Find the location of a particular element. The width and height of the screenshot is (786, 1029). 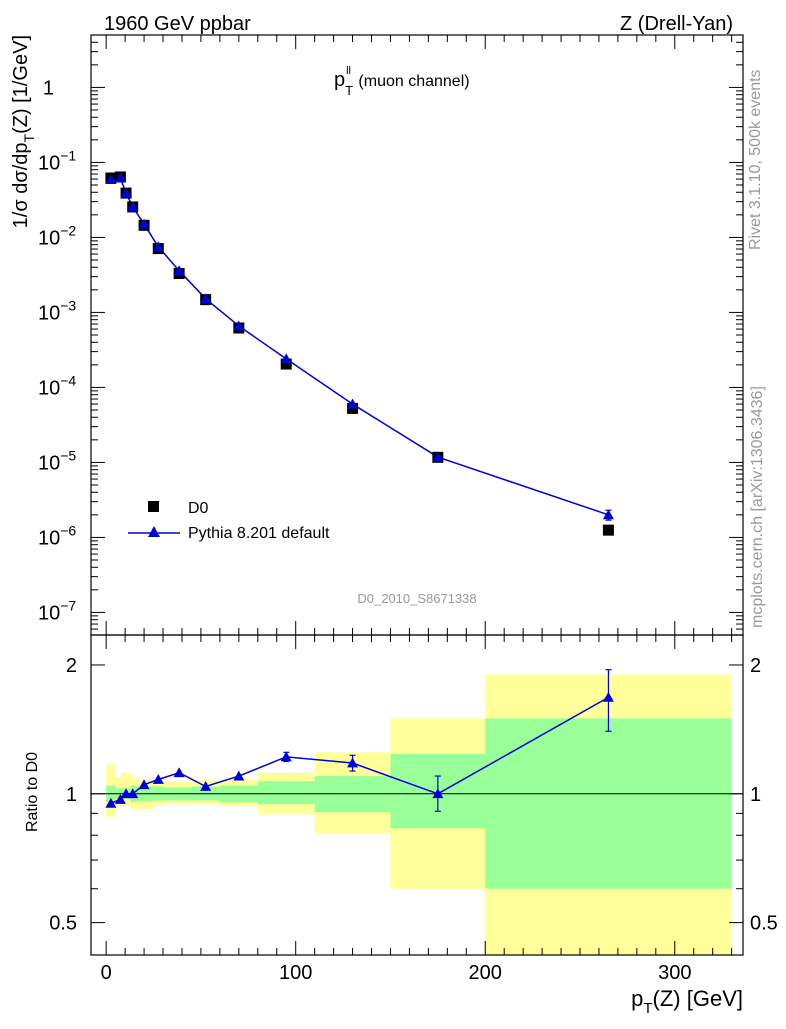

ratio-y-tick-label-right: 1 is located at coordinates (755, 795).